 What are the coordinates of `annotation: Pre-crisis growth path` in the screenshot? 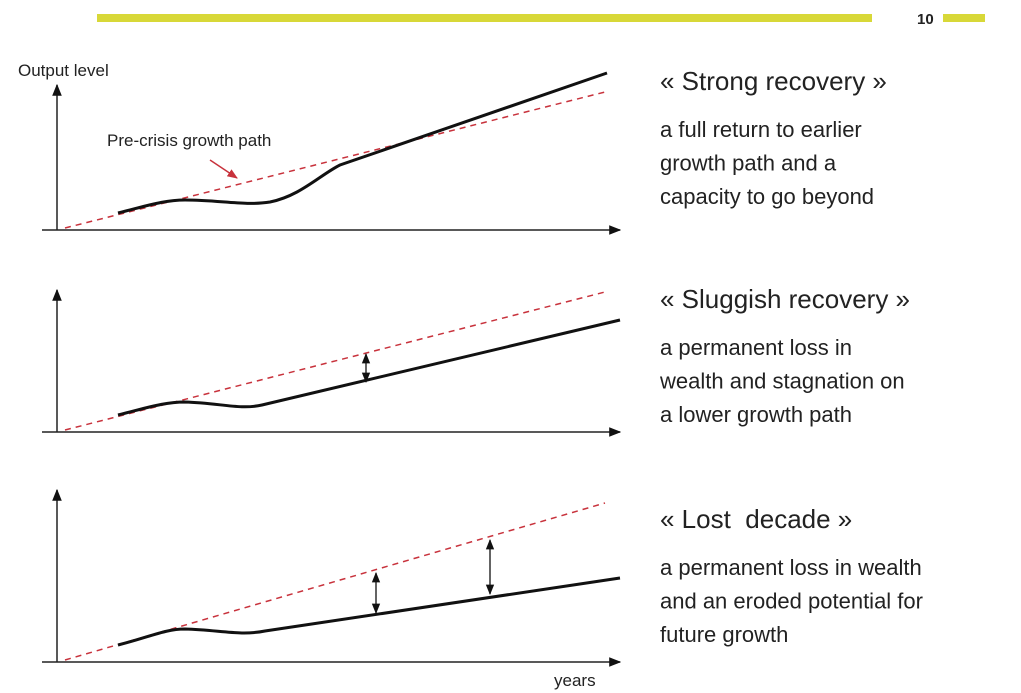 It's located at (189, 140).